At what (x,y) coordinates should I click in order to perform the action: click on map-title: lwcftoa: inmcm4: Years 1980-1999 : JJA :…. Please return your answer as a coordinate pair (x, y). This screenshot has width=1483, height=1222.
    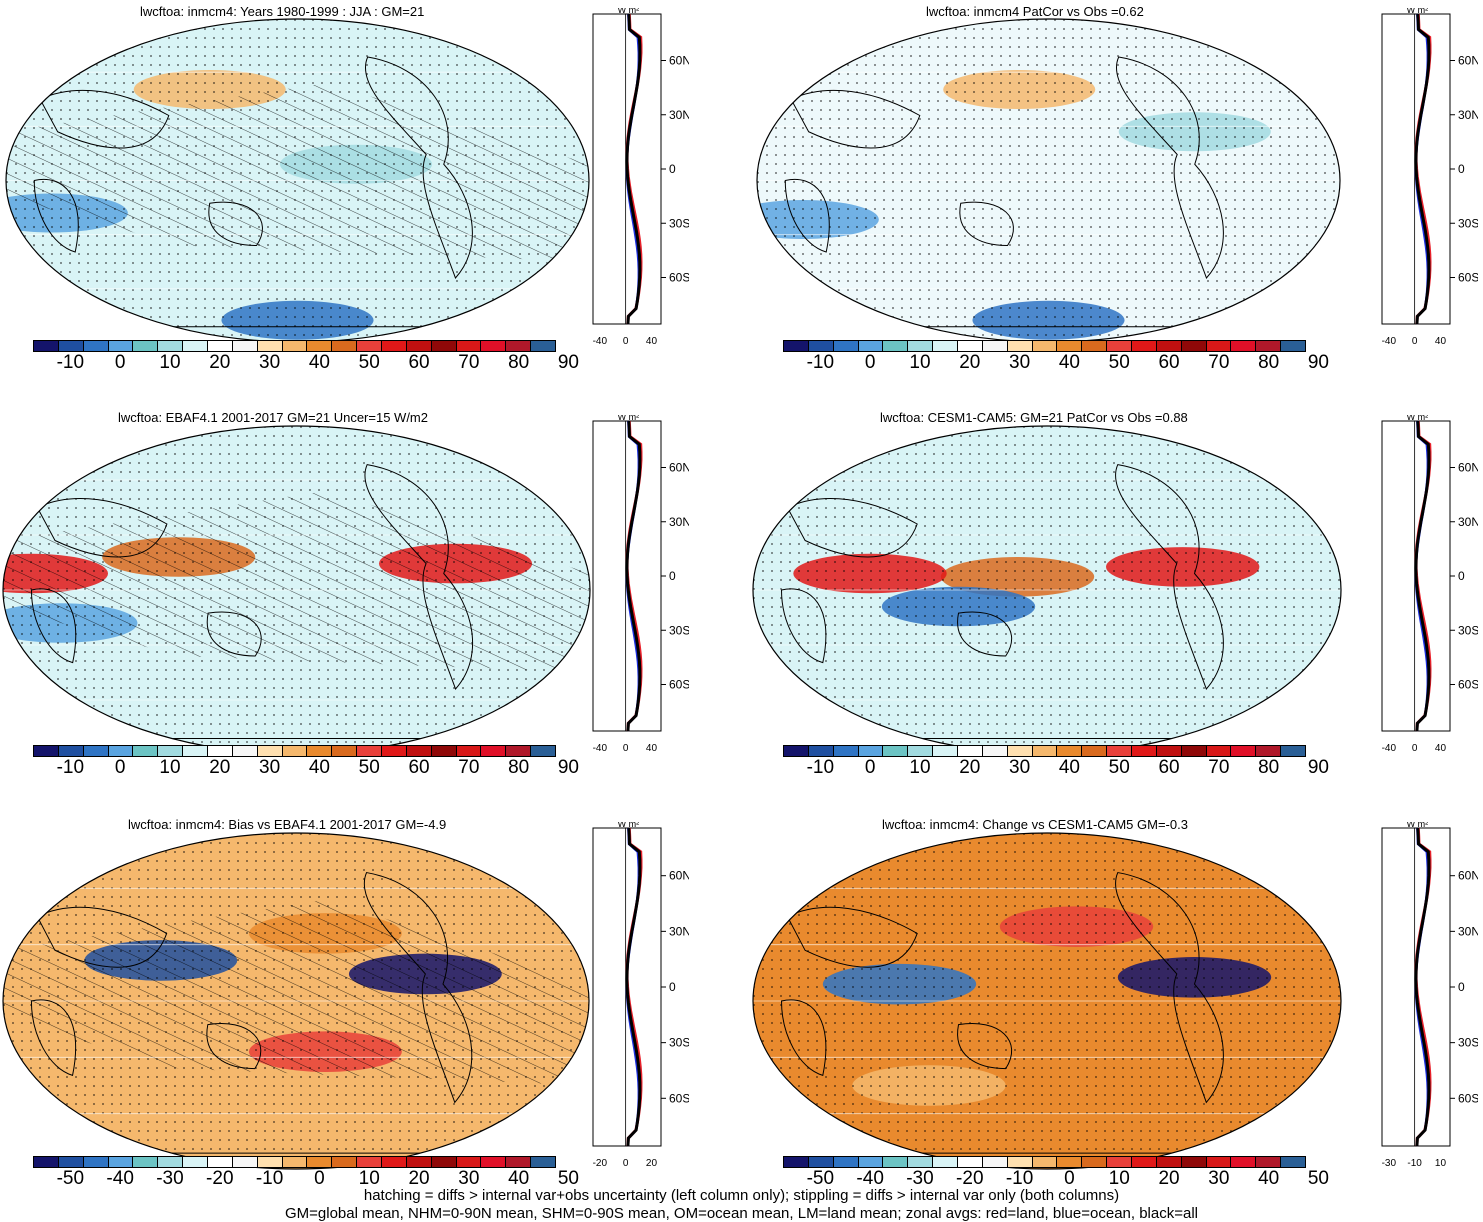
    Looking at the image, I should click on (282, 11).